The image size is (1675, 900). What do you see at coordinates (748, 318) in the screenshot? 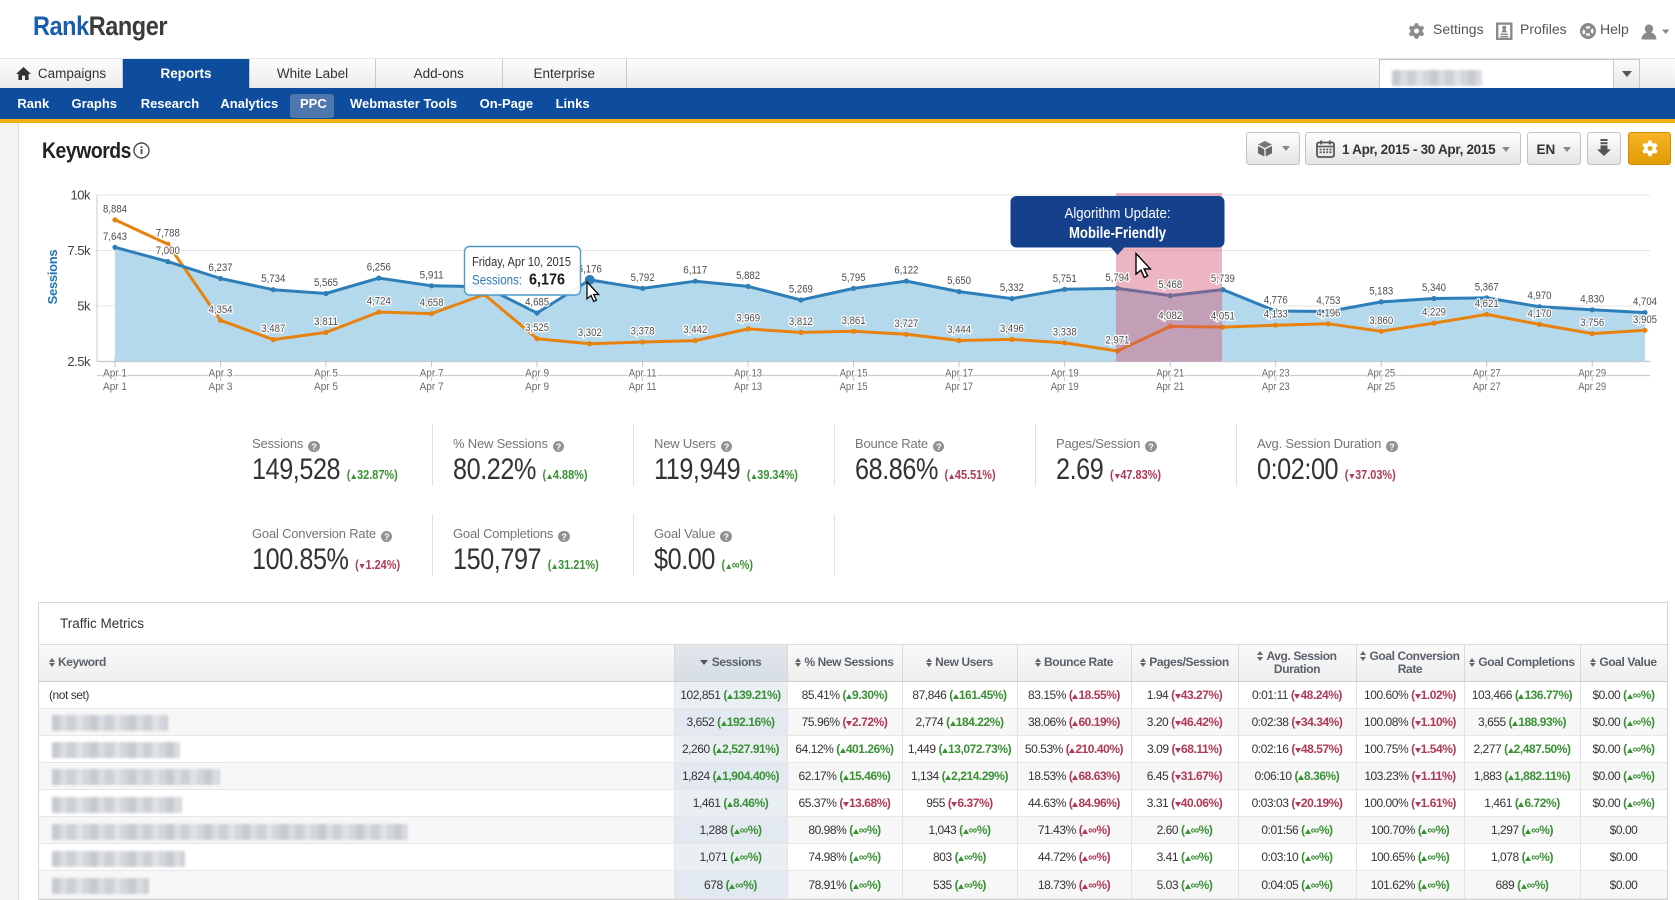
I see `svg-text: 3,969` at bounding box center [748, 318].